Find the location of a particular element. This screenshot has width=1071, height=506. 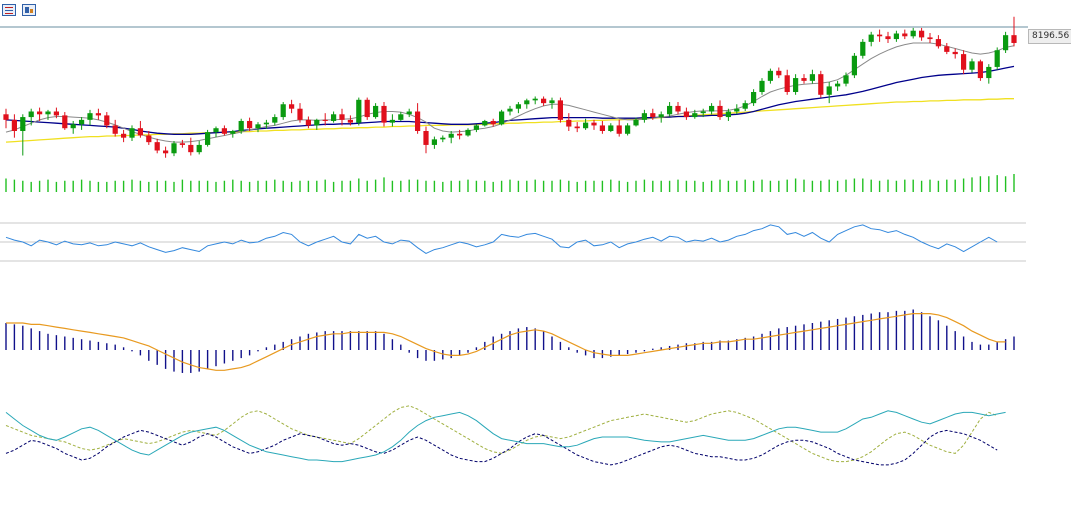

macd-signal-line is located at coordinates (506, 342).